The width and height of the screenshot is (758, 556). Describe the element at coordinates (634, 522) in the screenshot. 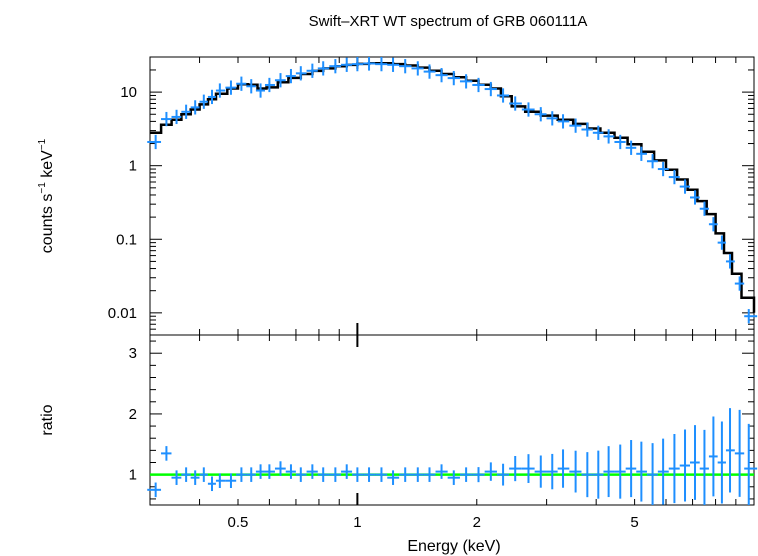

I see `x-tick-label: 5` at that location.